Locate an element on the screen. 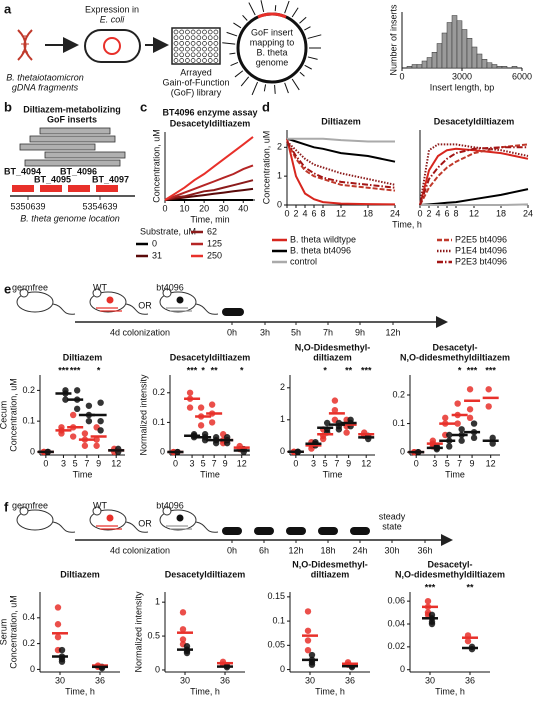  x-tick-label: 12 is located at coordinates (474, 213).